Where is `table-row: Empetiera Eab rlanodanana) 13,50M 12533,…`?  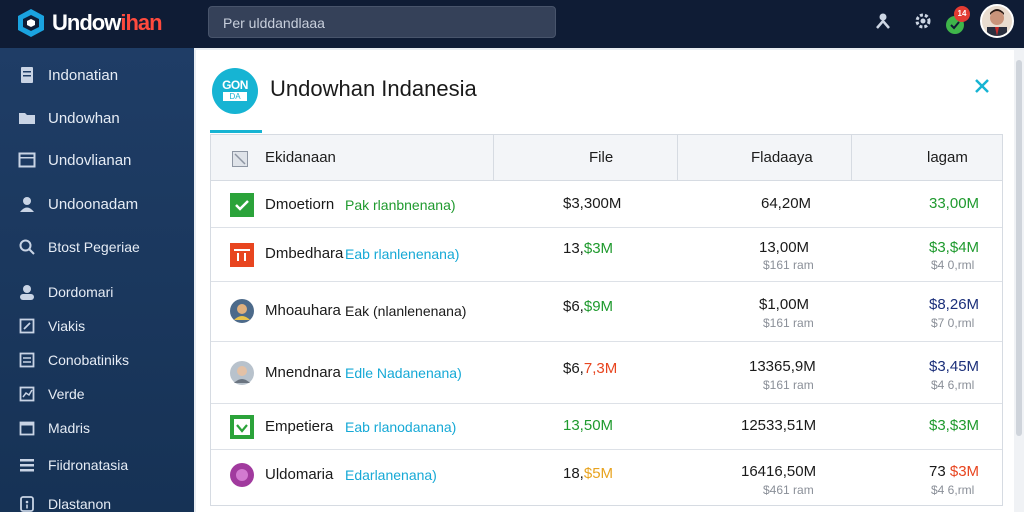
table-row: Empetiera Eab rlanodanana) 13,50M 12533,… is located at coordinates (606, 427).